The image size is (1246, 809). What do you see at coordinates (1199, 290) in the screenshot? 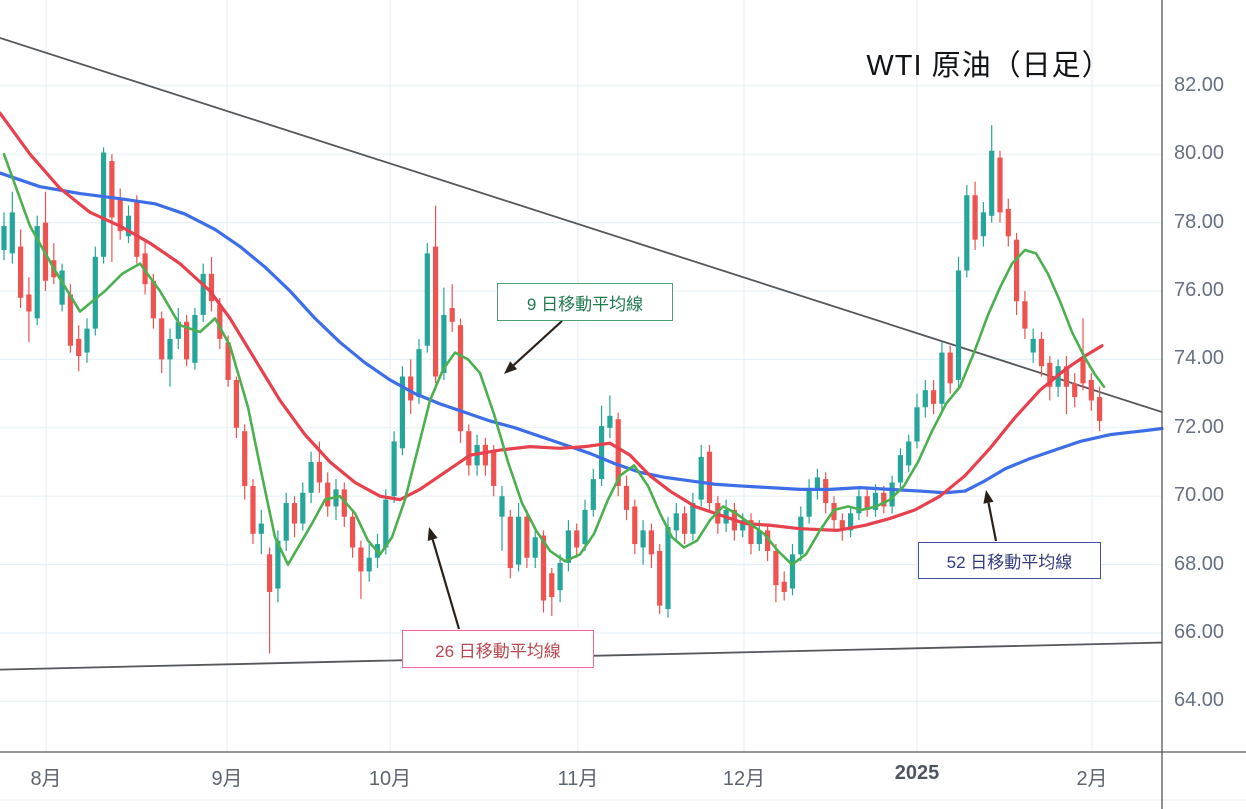
I see `y-tick-label: 76.00` at bounding box center [1199, 290].